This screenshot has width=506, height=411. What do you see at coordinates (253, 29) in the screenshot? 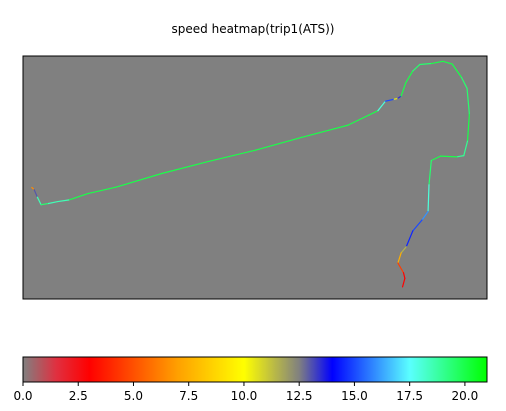
I see `chart-title: speed heatmap(trip1(ATS))` at bounding box center [253, 29].